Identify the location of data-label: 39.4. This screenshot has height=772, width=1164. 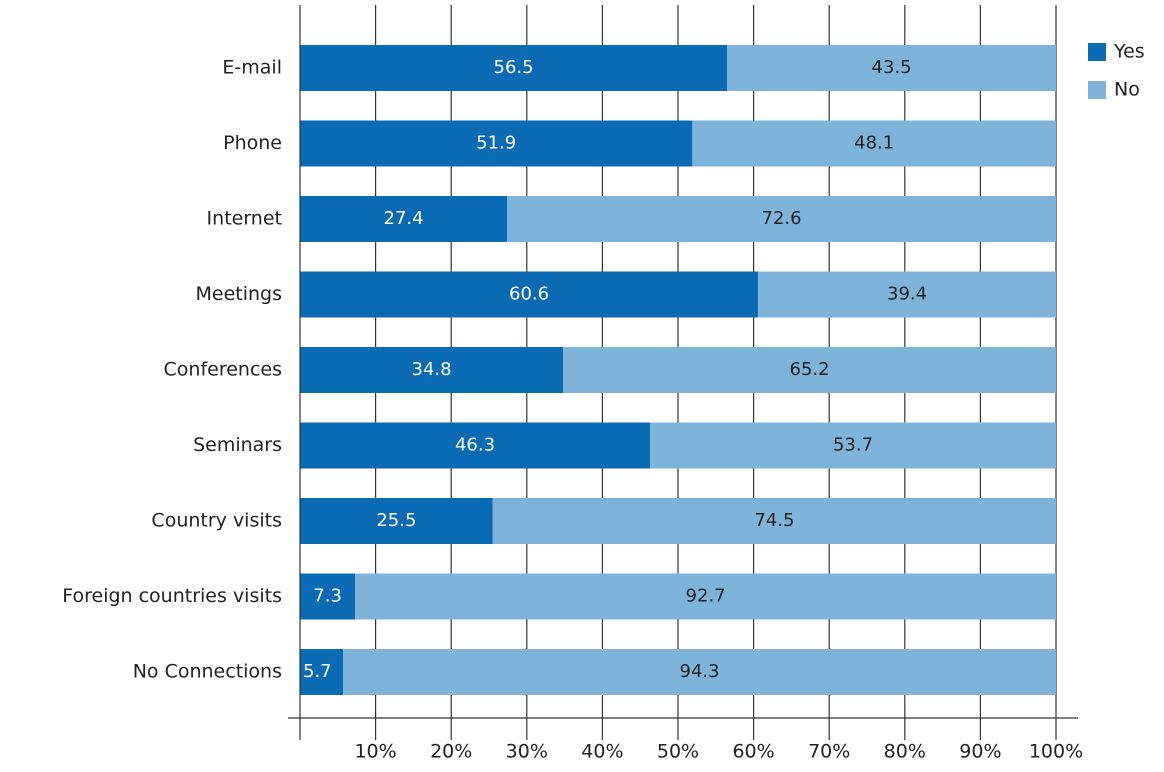
(907, 294).